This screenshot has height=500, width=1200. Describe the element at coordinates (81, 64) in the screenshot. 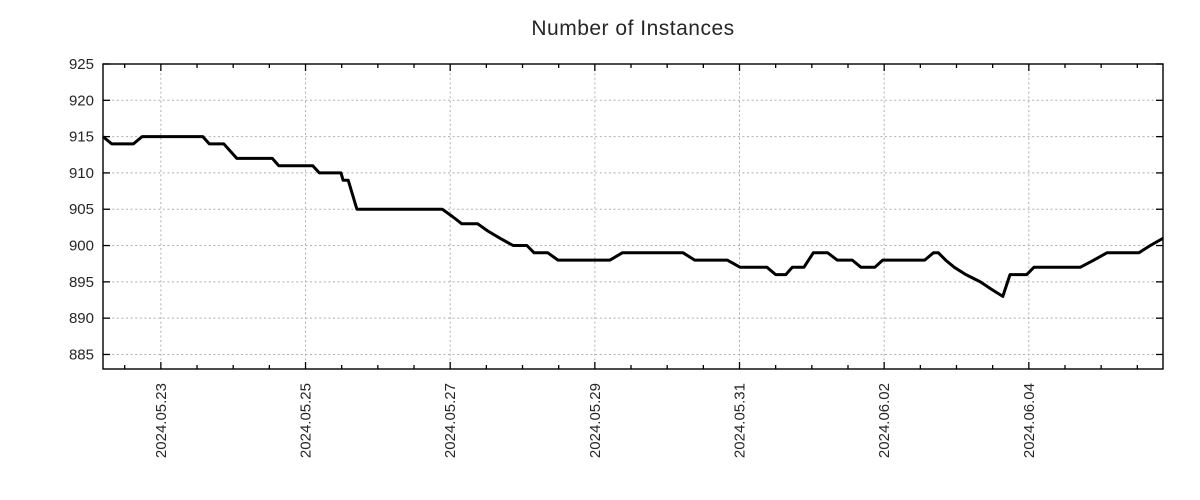

I see `y-tick-label: 925` at that location.